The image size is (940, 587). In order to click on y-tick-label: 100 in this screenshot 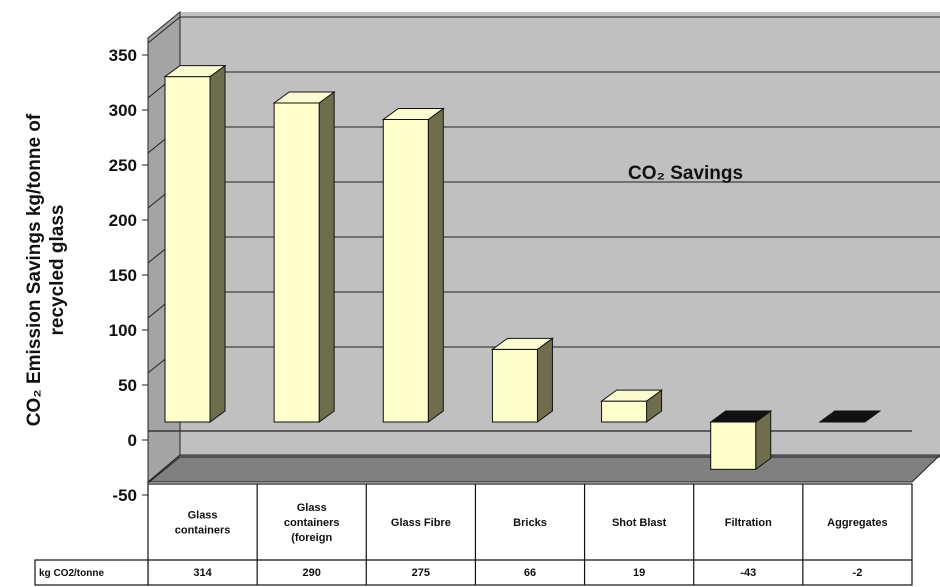, I will do `click(123, 330)`.